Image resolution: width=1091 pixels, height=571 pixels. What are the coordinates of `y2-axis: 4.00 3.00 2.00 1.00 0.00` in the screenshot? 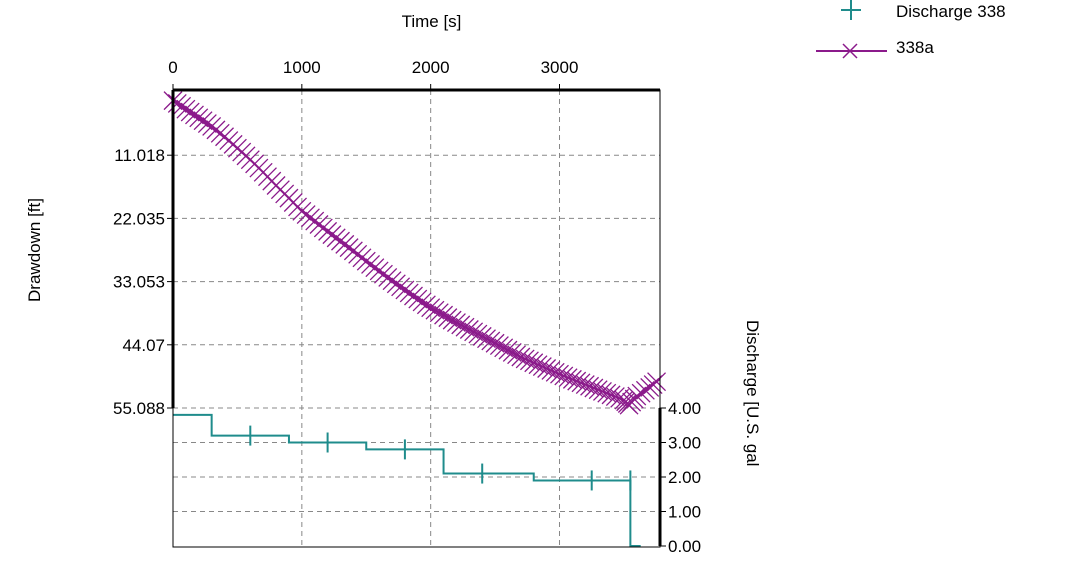 It's located at (679, 477).